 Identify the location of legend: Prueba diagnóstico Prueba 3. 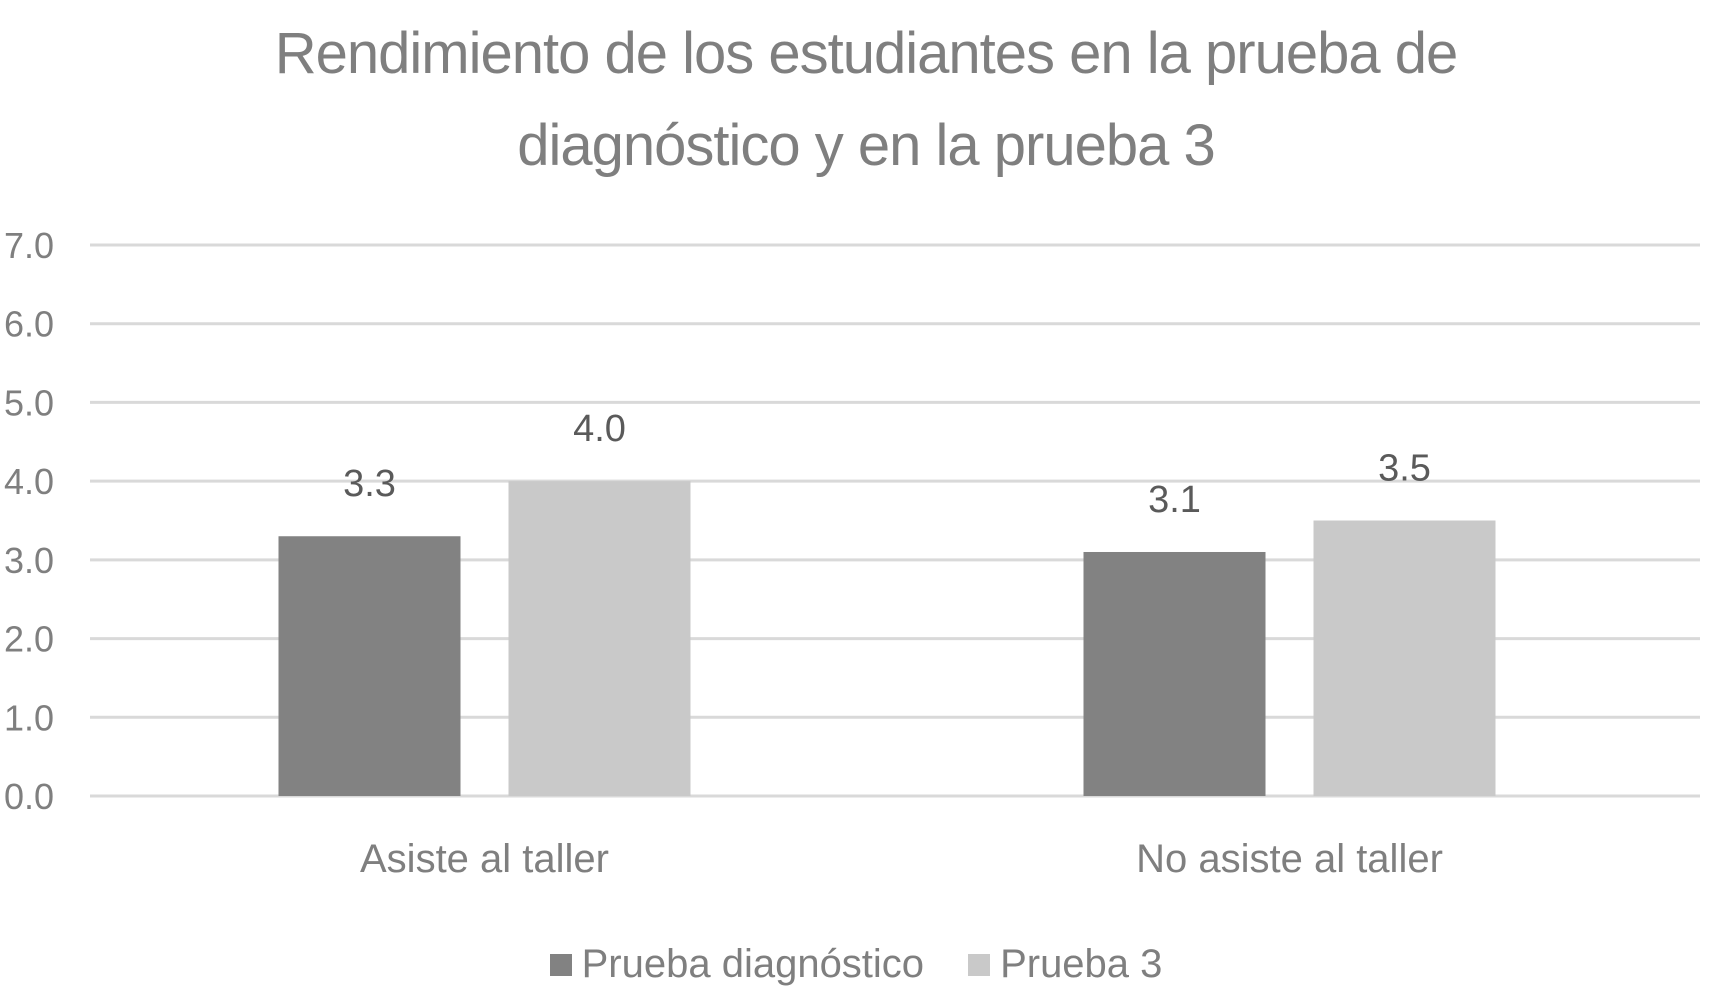
(856, 964).